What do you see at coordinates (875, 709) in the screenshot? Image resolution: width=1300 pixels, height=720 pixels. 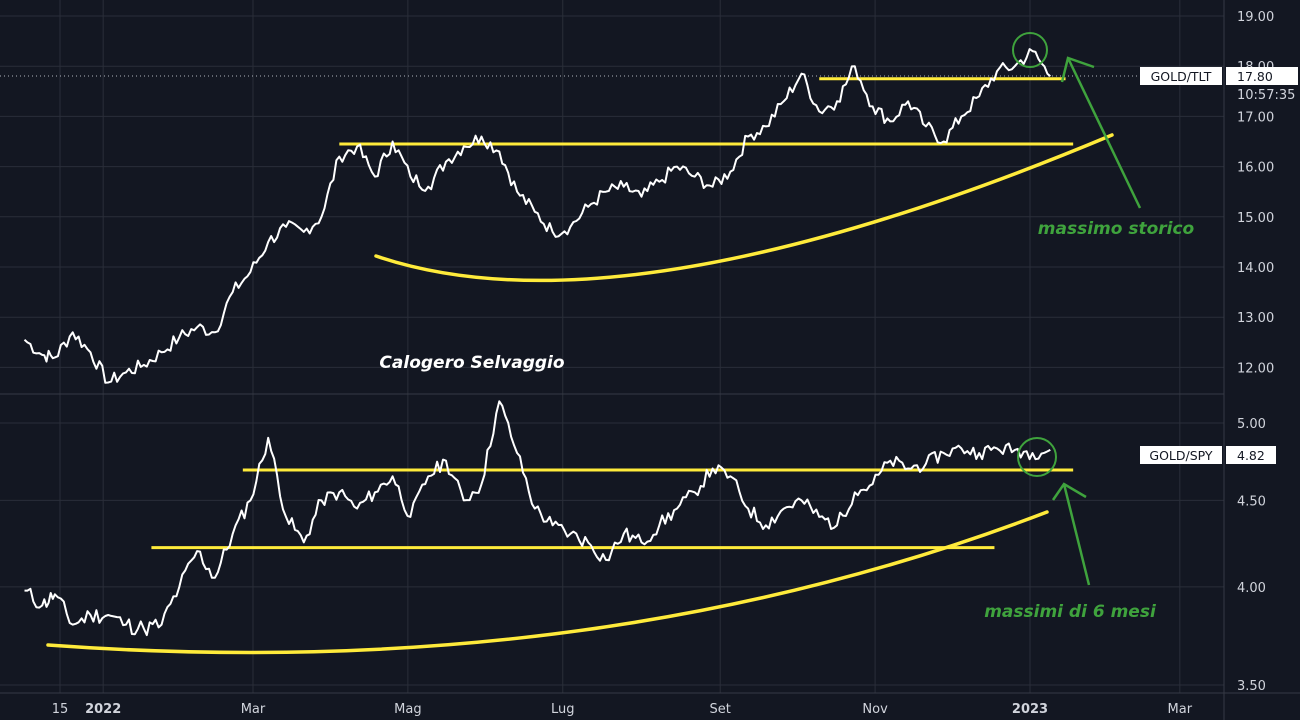 I see `x-tick-label: Nov` at bounding box center [875, 709].